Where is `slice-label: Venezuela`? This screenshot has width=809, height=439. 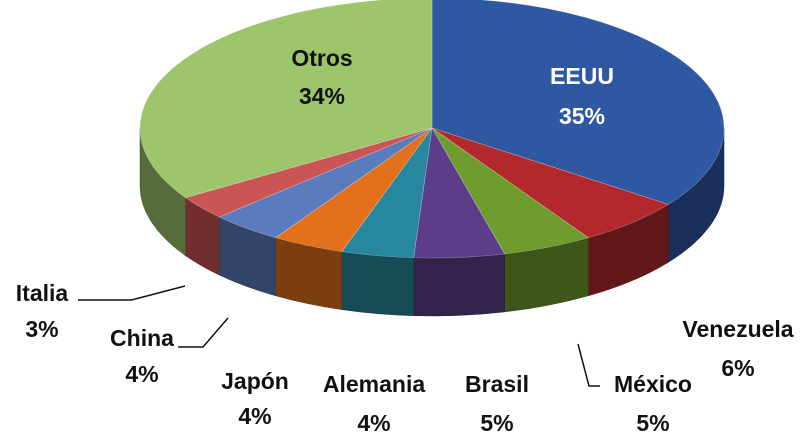 slice-label: Venezuela is located at coordinates (737, 329).